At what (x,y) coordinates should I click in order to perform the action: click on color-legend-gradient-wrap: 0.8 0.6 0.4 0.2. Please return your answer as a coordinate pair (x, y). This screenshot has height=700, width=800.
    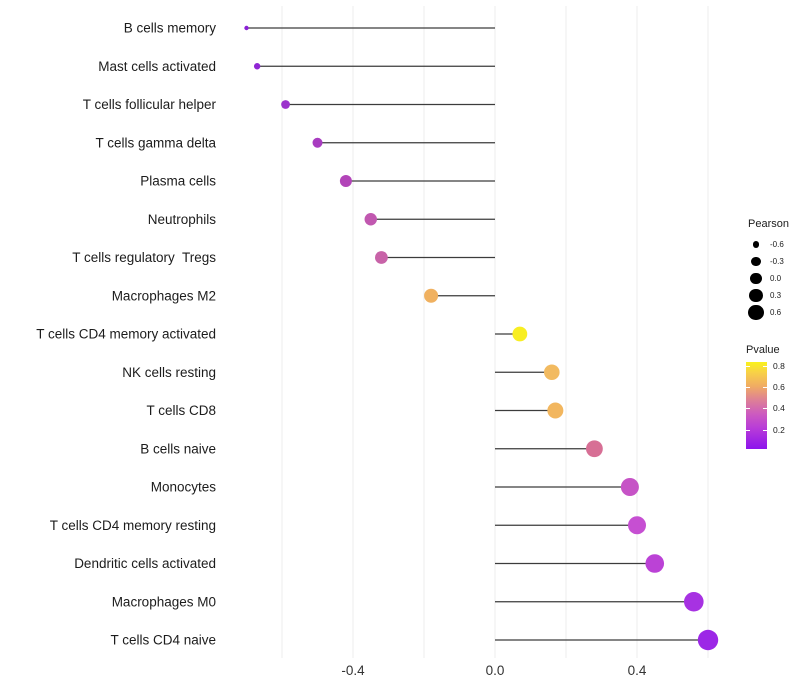
    Looking at the image, I should click on (765, 405).